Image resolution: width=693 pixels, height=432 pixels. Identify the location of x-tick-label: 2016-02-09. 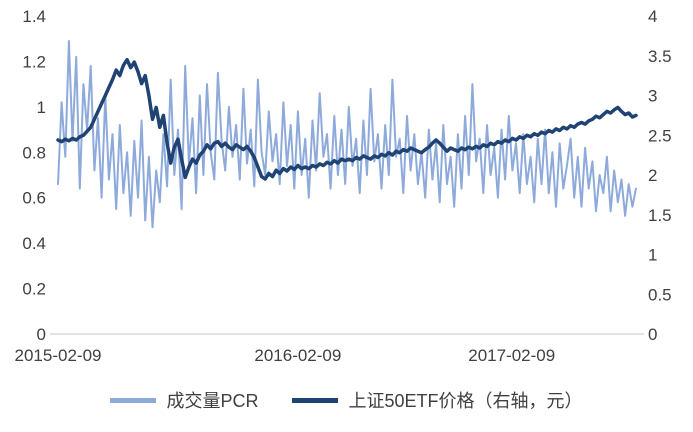
(297, 355).